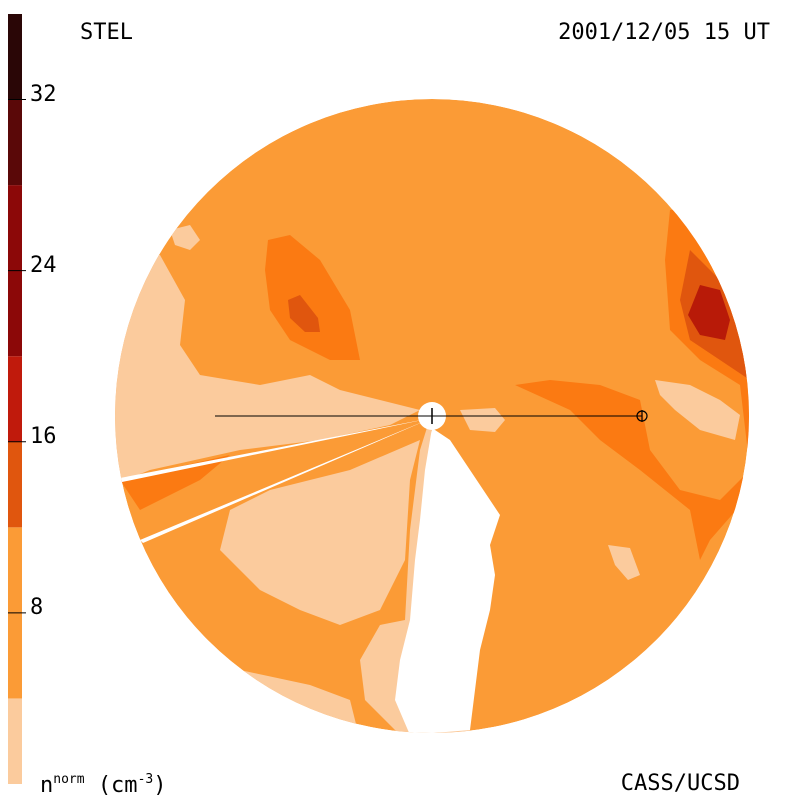  What do you see at coordinates (106, 32) in the screenshot?
I see `station-label: STEL` at bounding box center [106, 32].